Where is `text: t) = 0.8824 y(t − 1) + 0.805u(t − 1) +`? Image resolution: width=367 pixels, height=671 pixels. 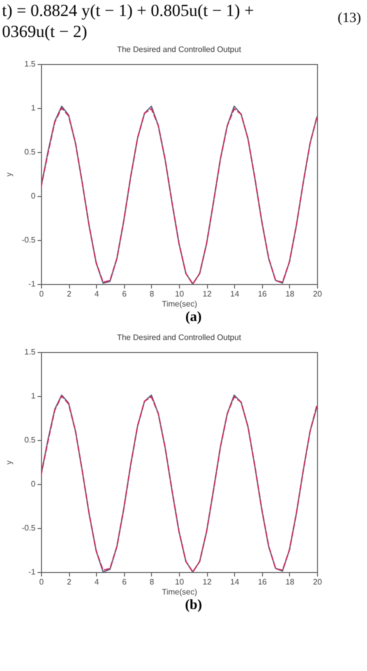
text: t) = 0.8824 y(t − 1) + 0.805u(t − 1) + is located at coordinates (128, 10).